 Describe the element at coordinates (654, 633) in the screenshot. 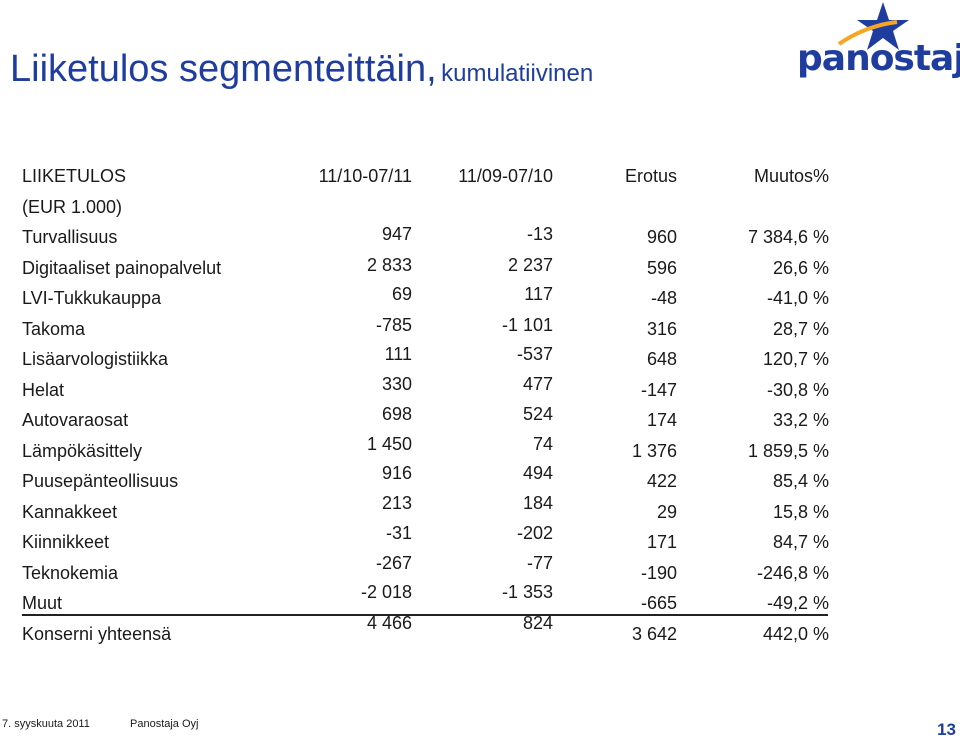

I see `row-value-difference: 3 642` at that location.